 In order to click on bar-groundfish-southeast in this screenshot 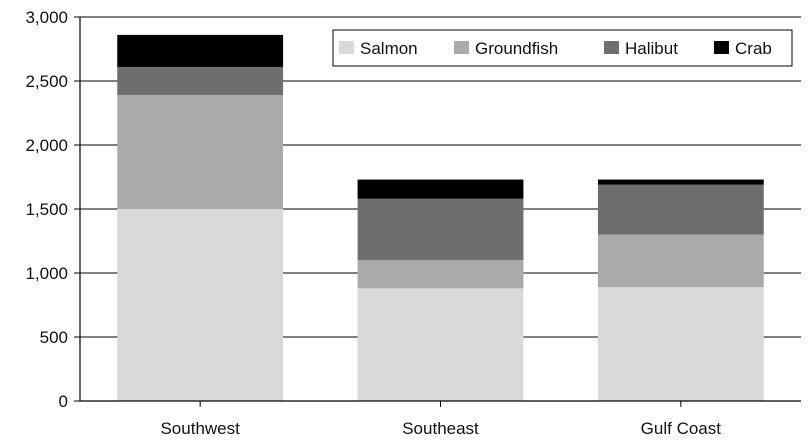, I will do `click(440, 274)`.